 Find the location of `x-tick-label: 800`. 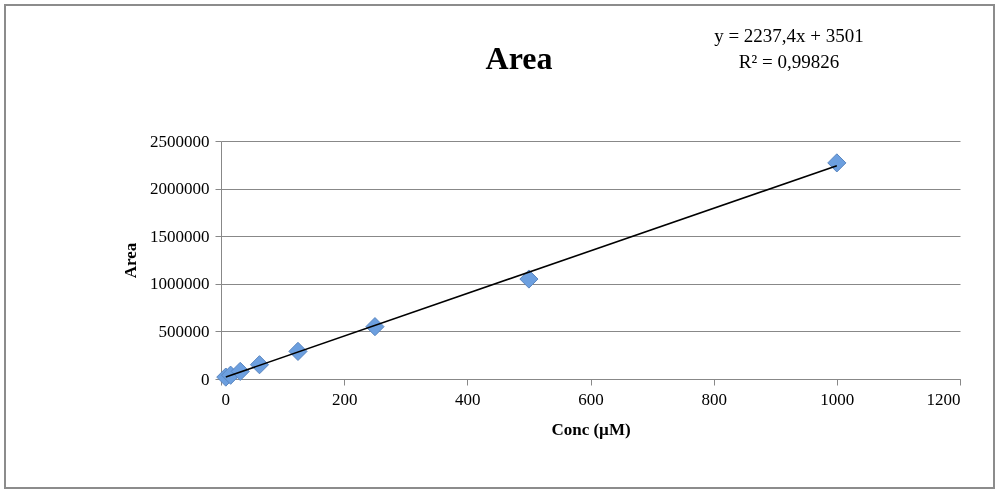

x-tick-label: 800 is located at coordinates (714, 399).